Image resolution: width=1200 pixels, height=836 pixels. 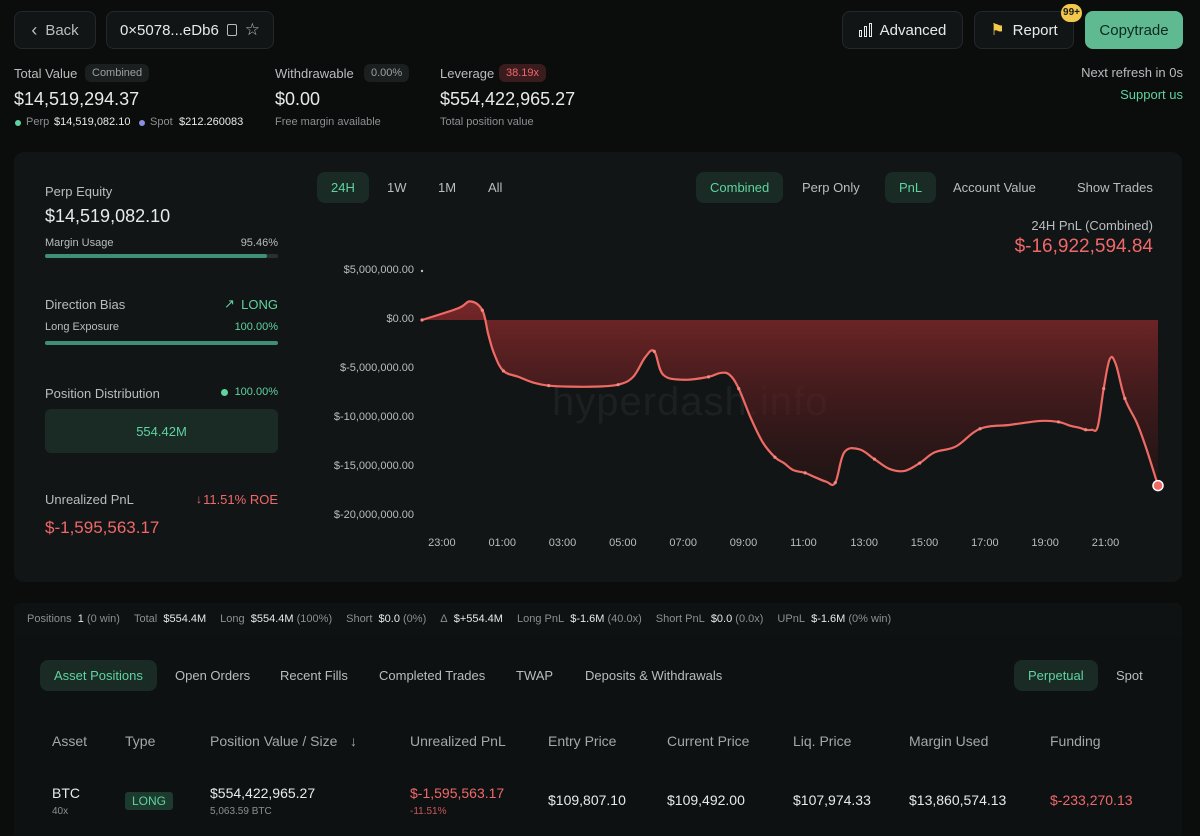 I want to click on x-tick-label: 11:00, so click(x=803, y=543).